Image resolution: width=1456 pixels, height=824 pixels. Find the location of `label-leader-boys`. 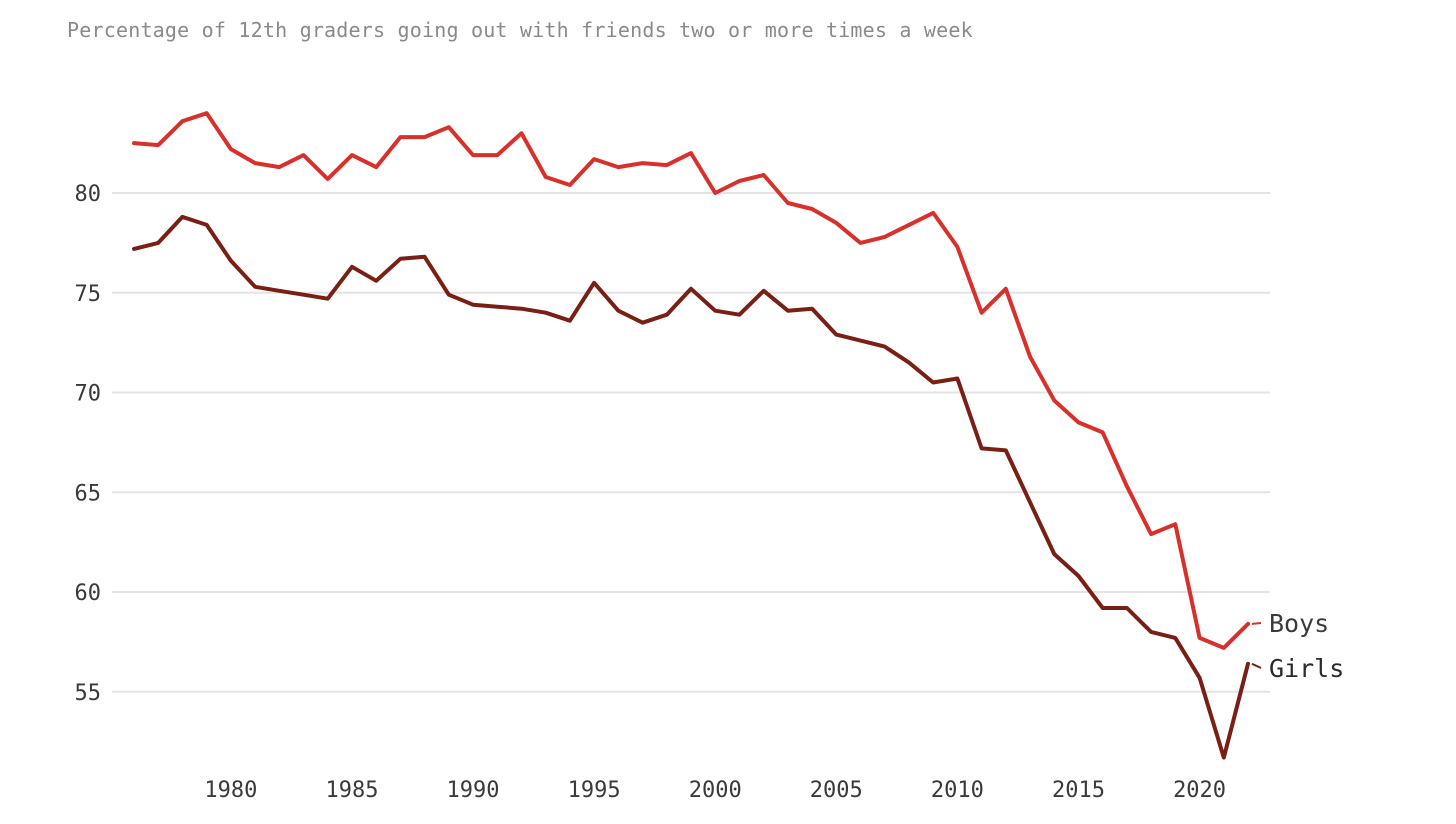

label-leader-boys is located at coordinates (1256, 623).